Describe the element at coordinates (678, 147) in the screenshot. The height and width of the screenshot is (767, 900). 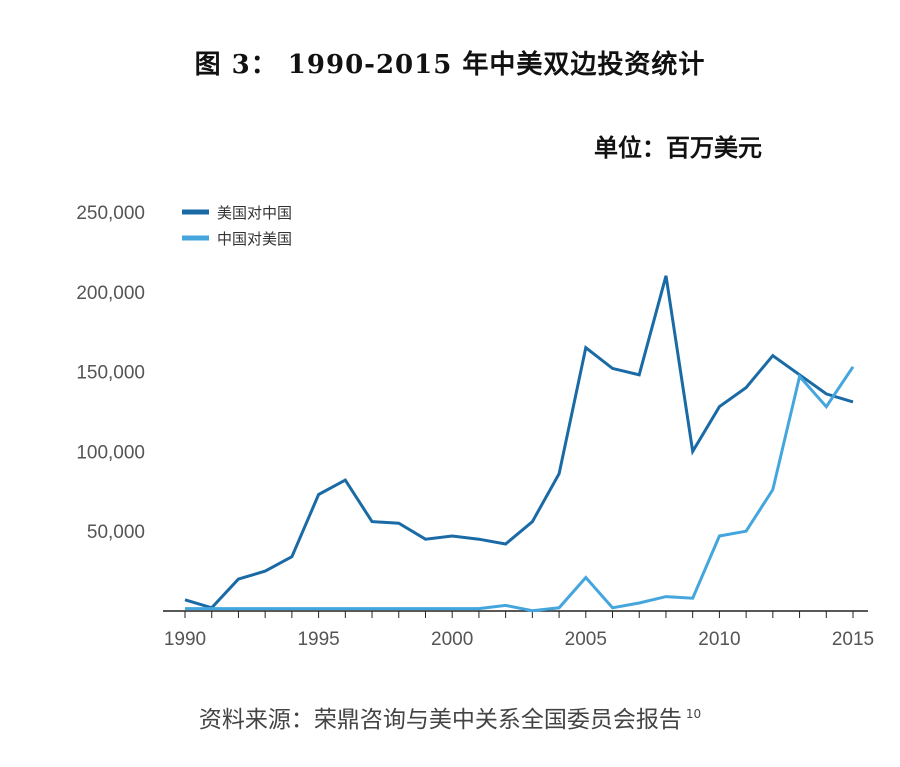
I see `unit-label: 单位：百万美元` at that location.